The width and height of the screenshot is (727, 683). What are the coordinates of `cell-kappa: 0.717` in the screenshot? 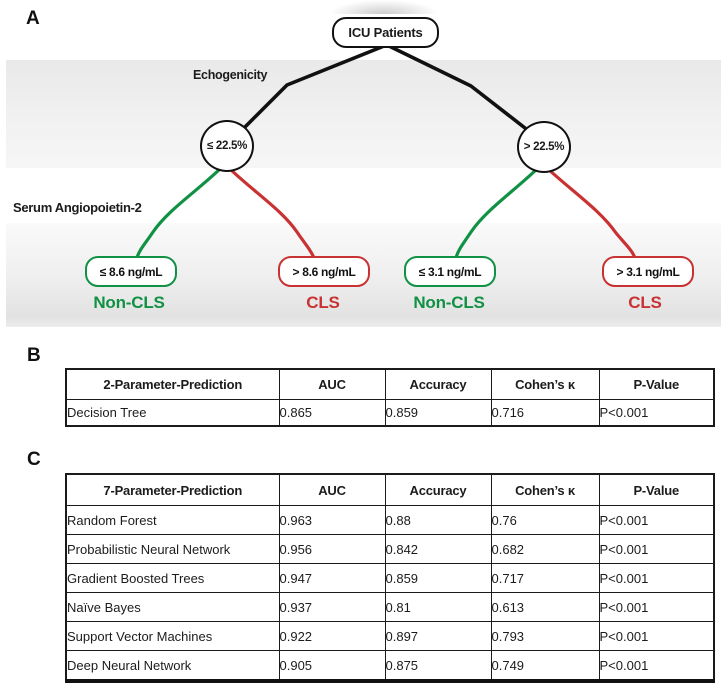 It's located at (545, 578).